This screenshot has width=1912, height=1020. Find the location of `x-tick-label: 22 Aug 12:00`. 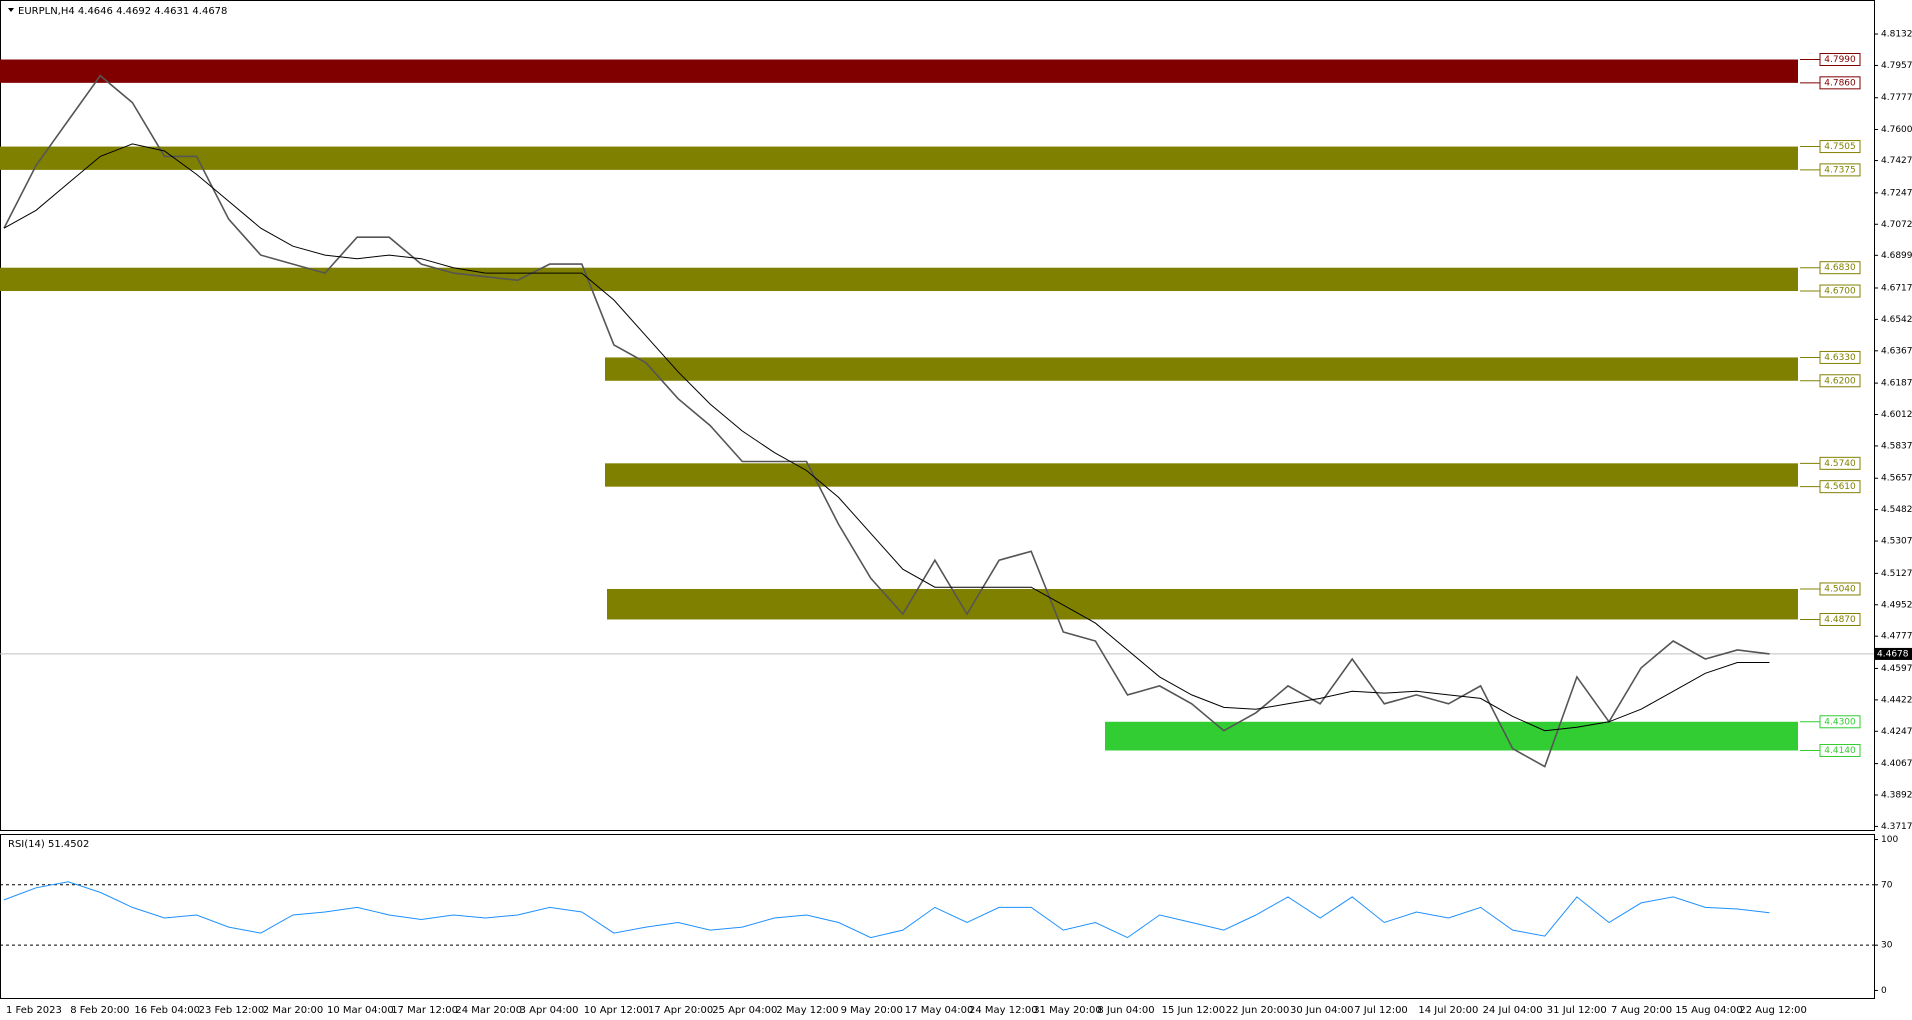

x-tick-label: 22 Aug 12:00 is located at coordinates (1772, 1010).